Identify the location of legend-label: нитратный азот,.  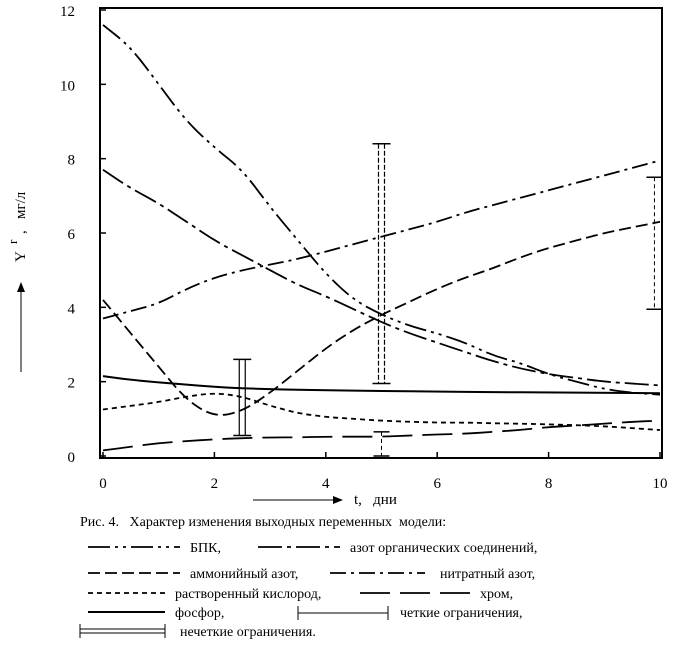
(487, 574).